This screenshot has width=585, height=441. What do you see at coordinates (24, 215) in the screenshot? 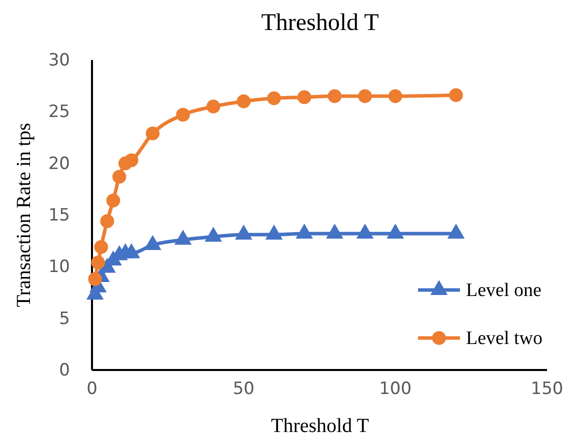
I see `y-axis-title: Transaction Rate in tps` at bounding box center [24, 215].